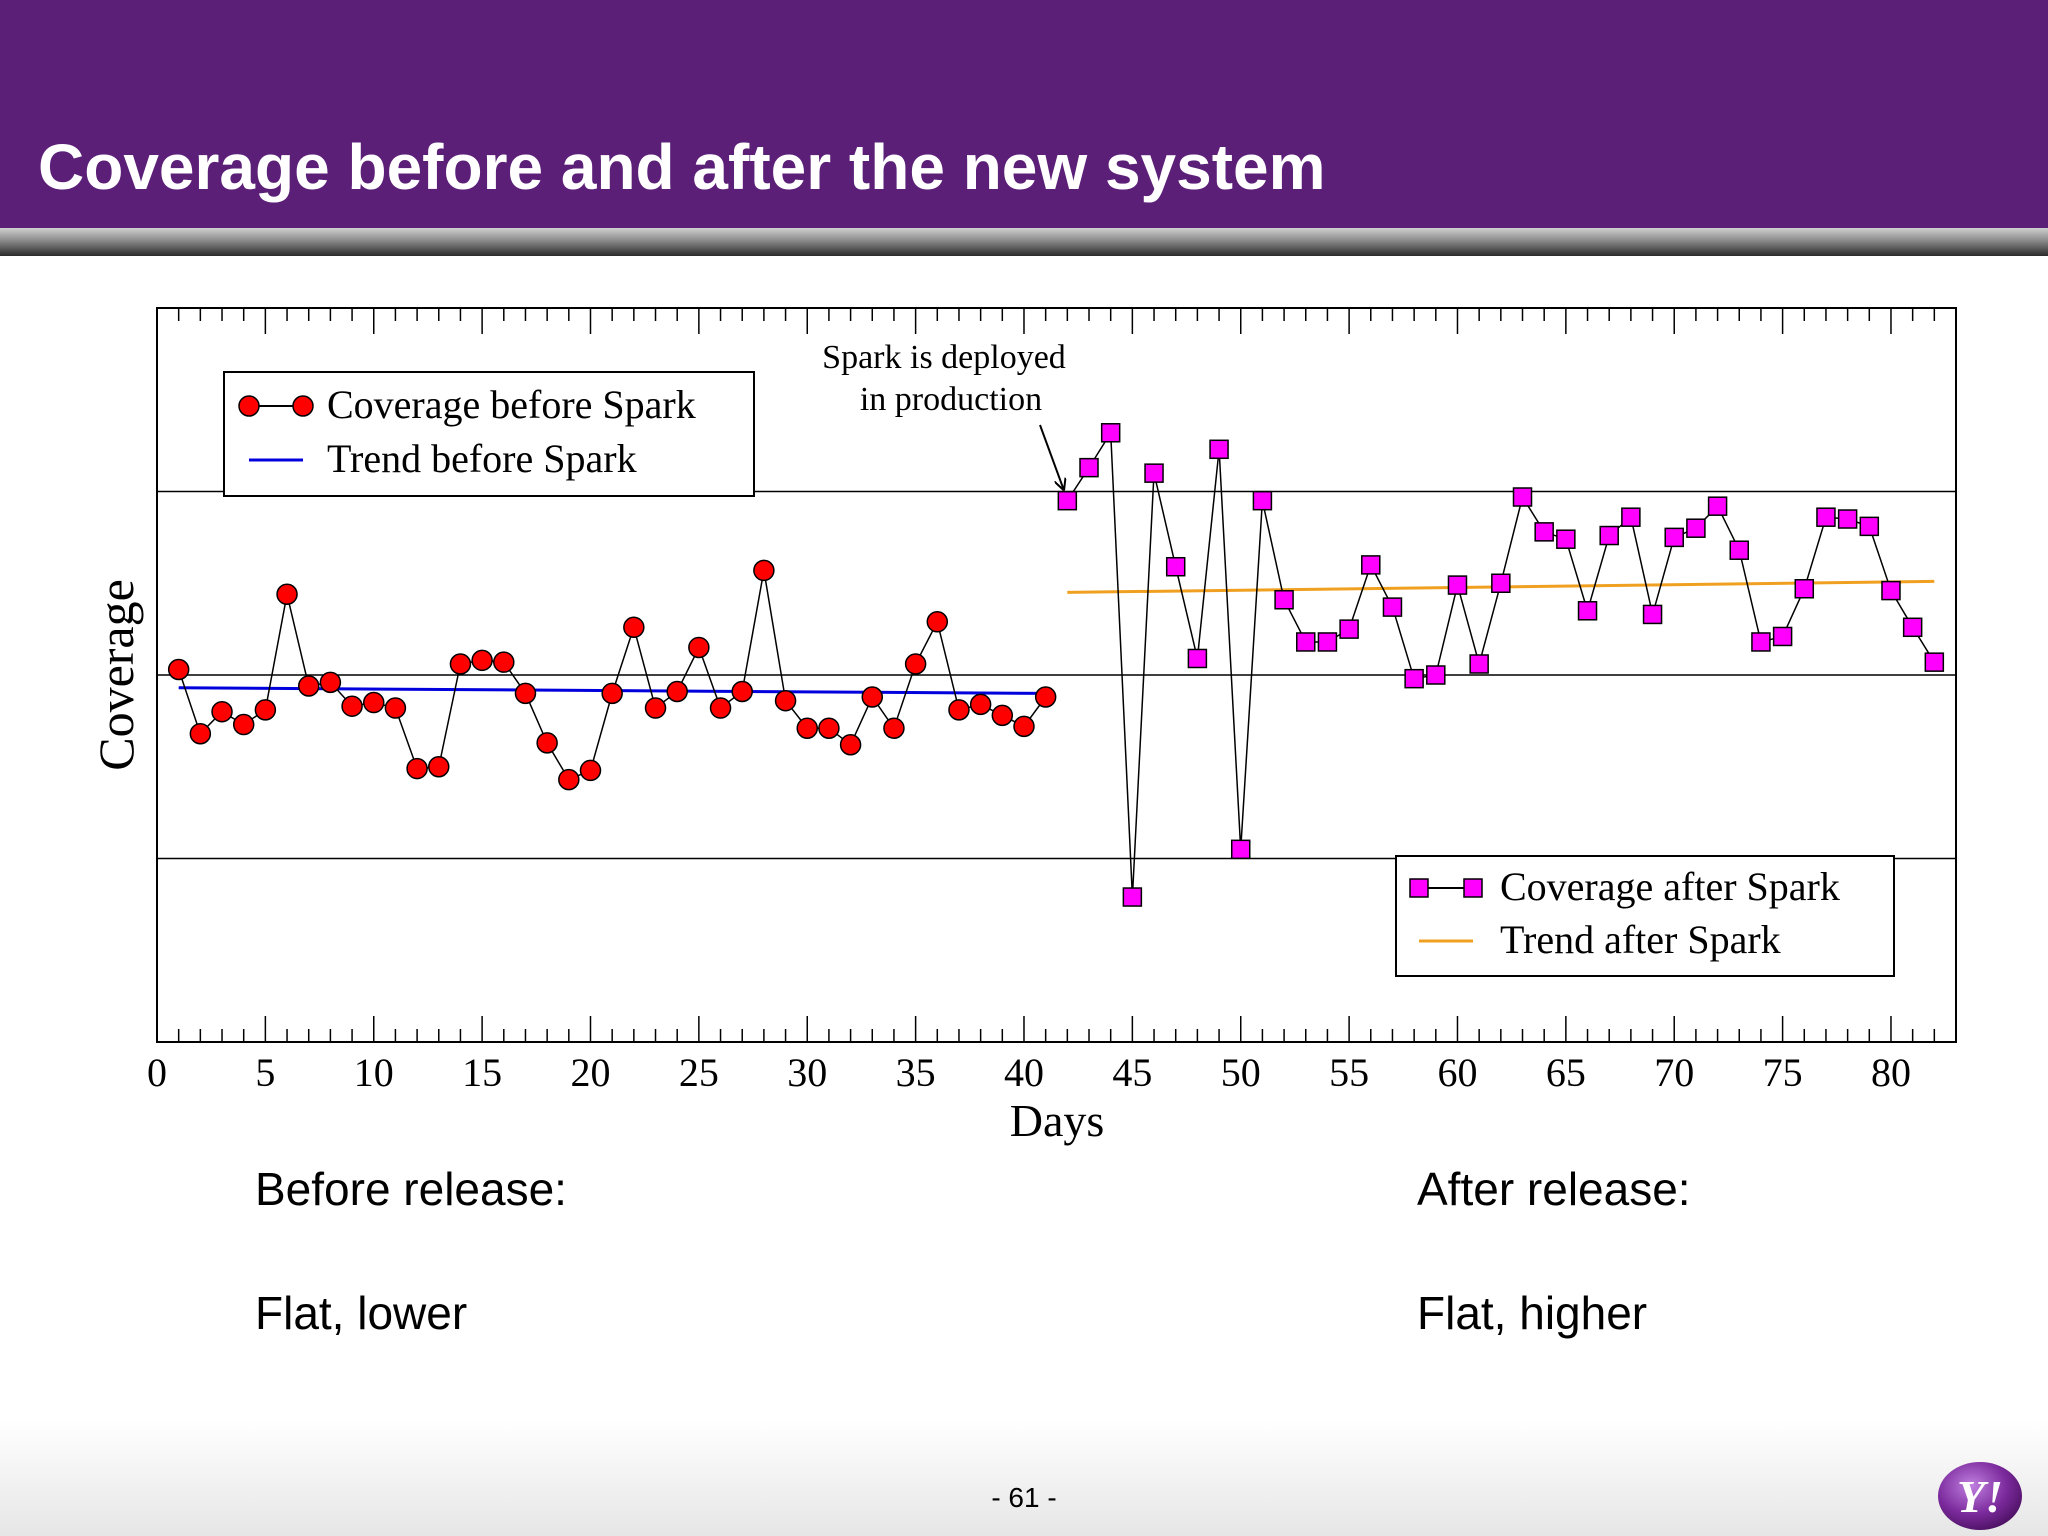  Describe the element at coordinates (944, 414) in the screenshot. I see `annotation-spark-deployed: Spark is deployed in production` at that location.